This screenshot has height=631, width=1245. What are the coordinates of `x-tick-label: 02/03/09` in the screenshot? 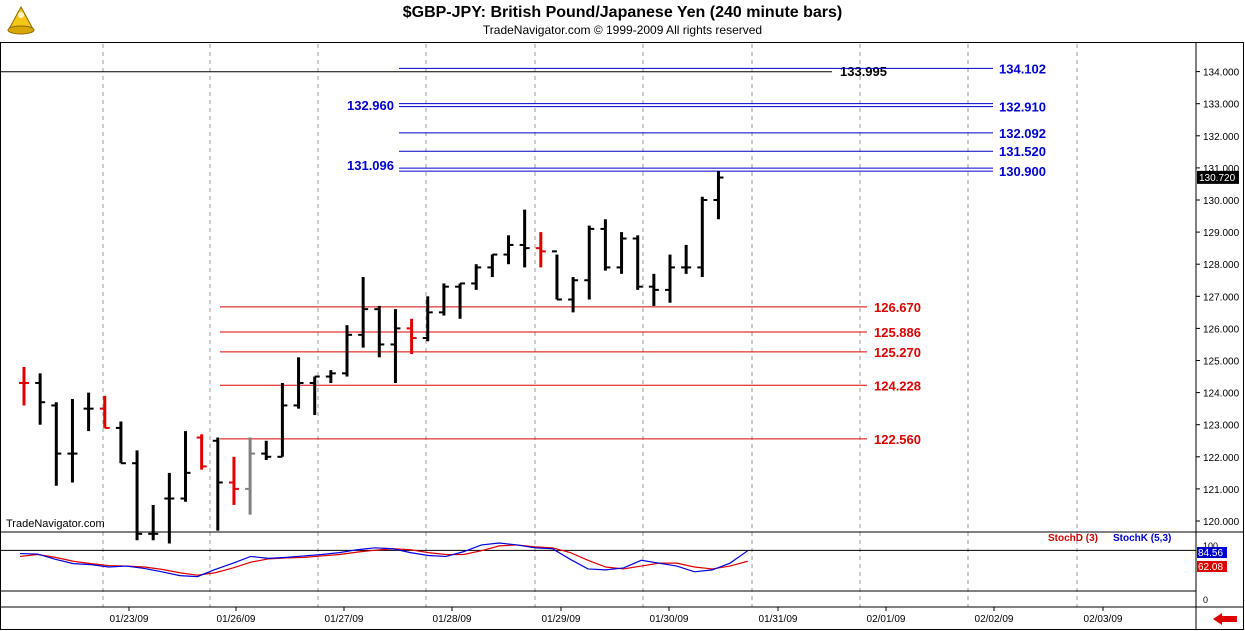 It's located at (1103, 619).